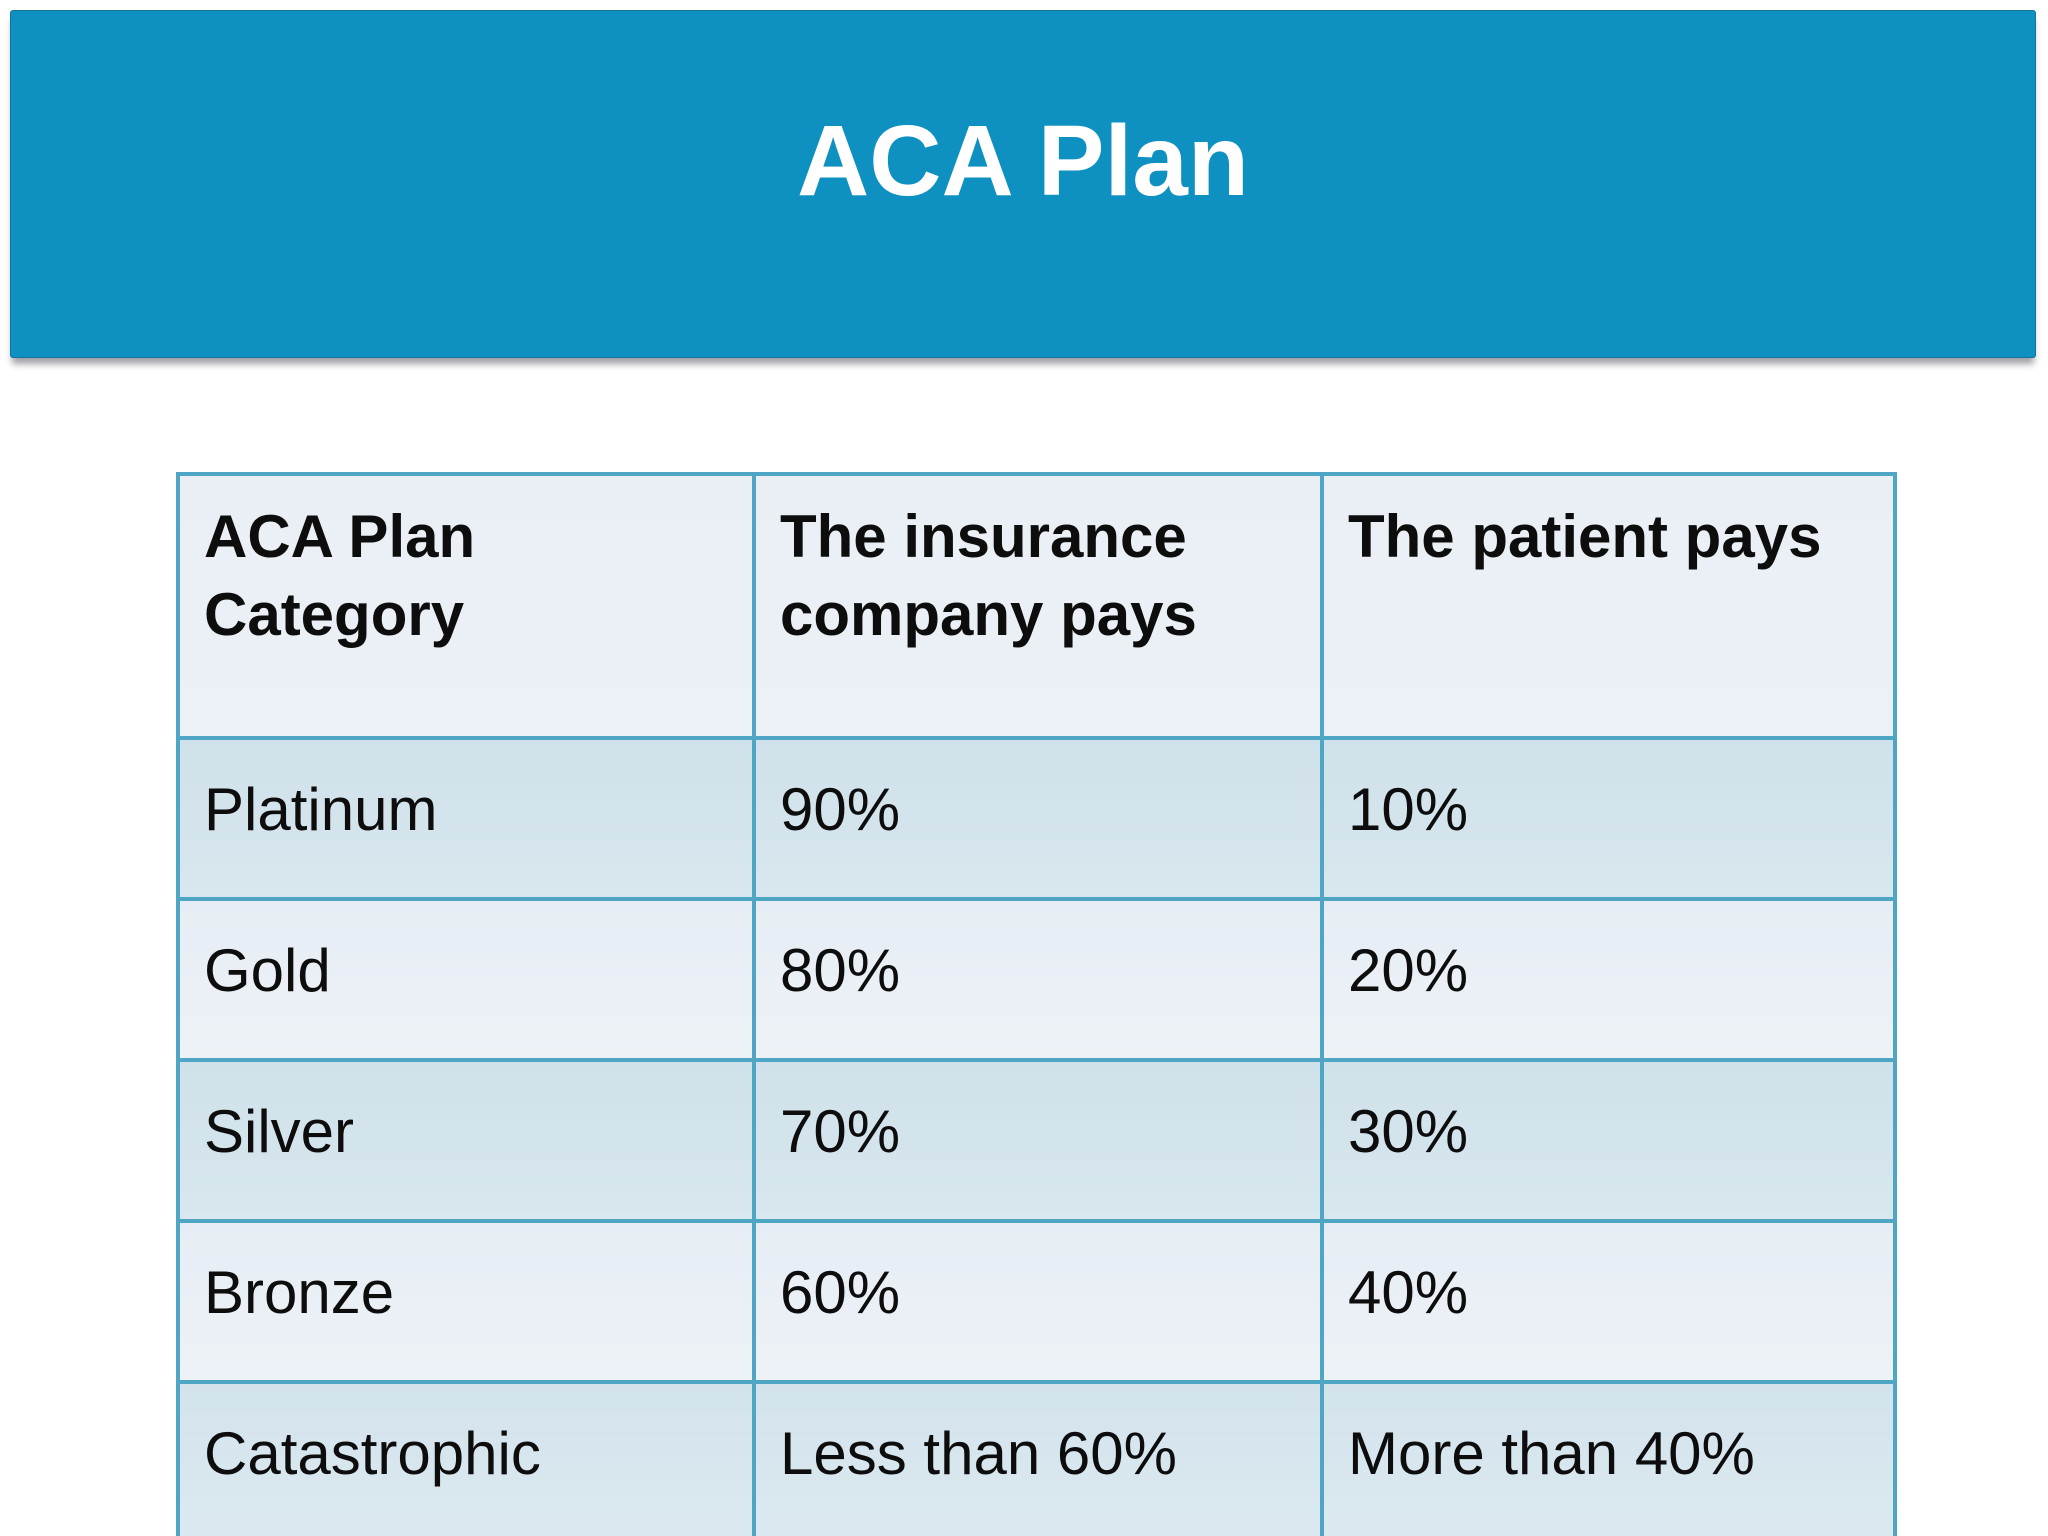 The height and width of the screenshot is (1536, 2048). Describe the element at coordinates (1608, 606) in the screenshot. I see `column-header-patient-pays: The patient pays` at that location.